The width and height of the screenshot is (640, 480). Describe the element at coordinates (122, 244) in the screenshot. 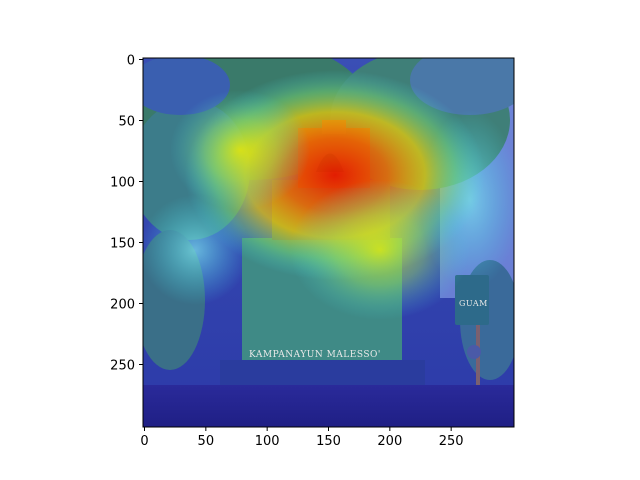

I see `y-tick-label: 150` at that location.